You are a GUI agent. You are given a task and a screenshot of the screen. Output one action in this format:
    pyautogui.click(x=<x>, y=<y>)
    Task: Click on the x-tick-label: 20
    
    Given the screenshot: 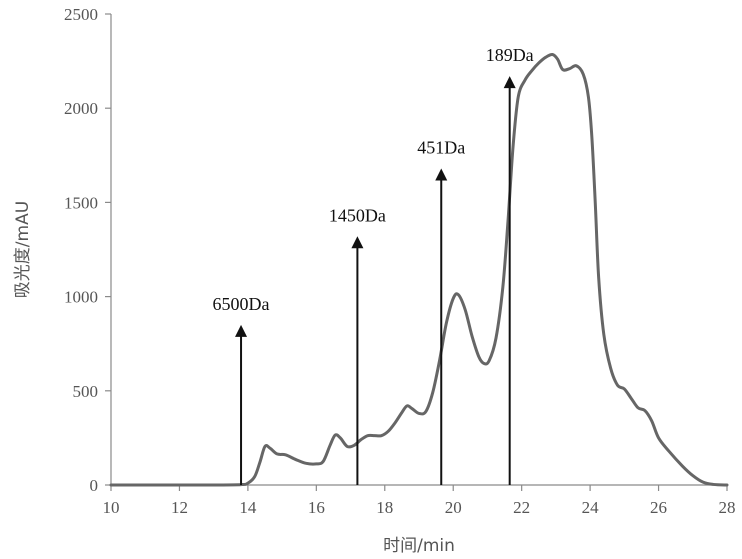 What is the action you would take?
    pyautogui.click(x=453, y=507)
    